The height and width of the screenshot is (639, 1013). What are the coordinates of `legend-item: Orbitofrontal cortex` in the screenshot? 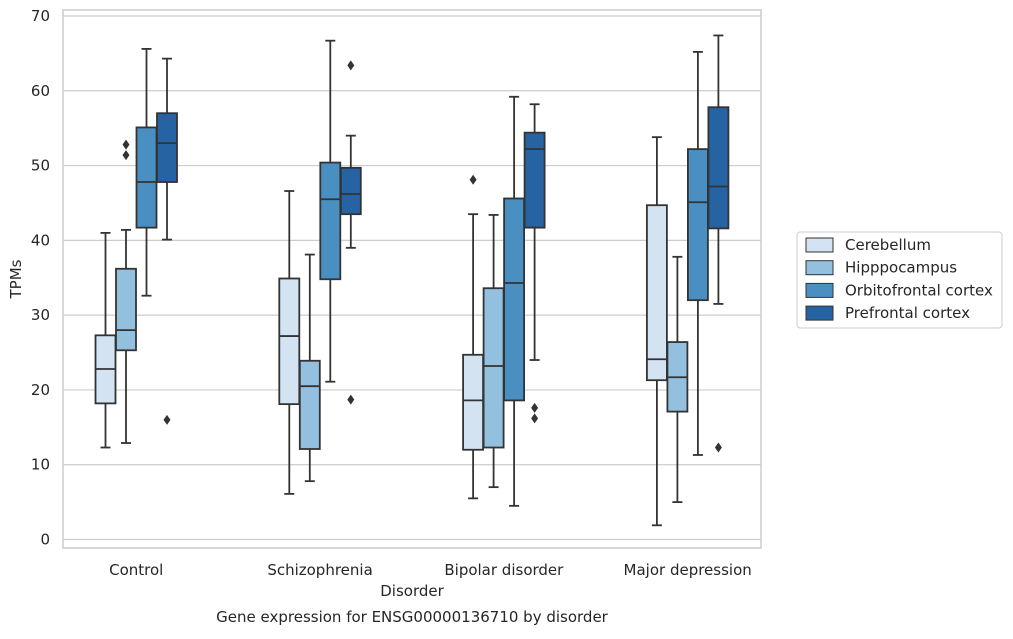 It's located at (899, 290).